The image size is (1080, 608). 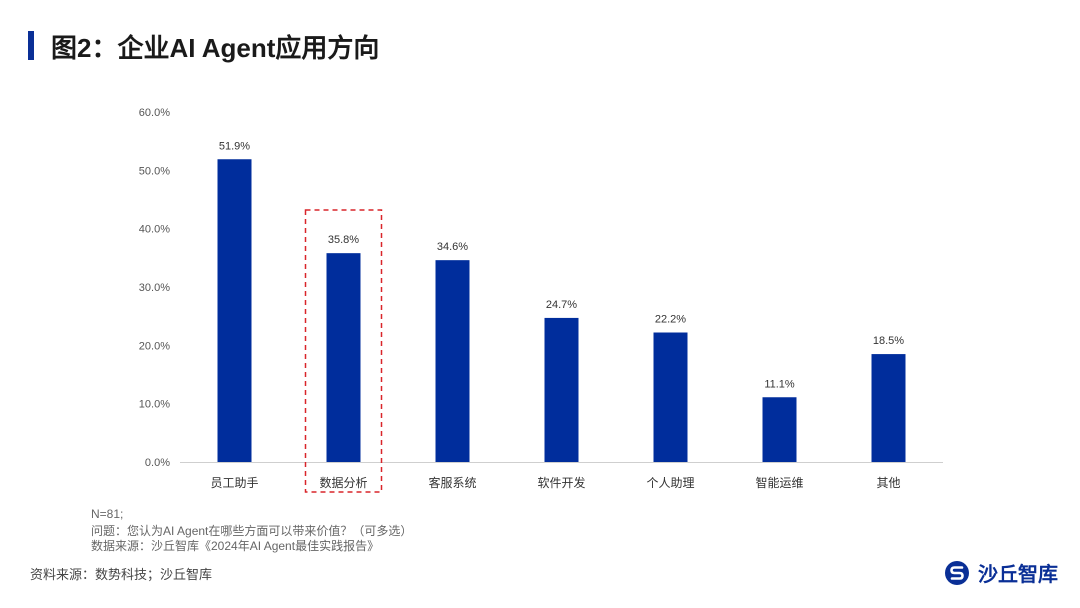 I want to click on y-tick-label: 0.0%, so click(x=157, y=463).